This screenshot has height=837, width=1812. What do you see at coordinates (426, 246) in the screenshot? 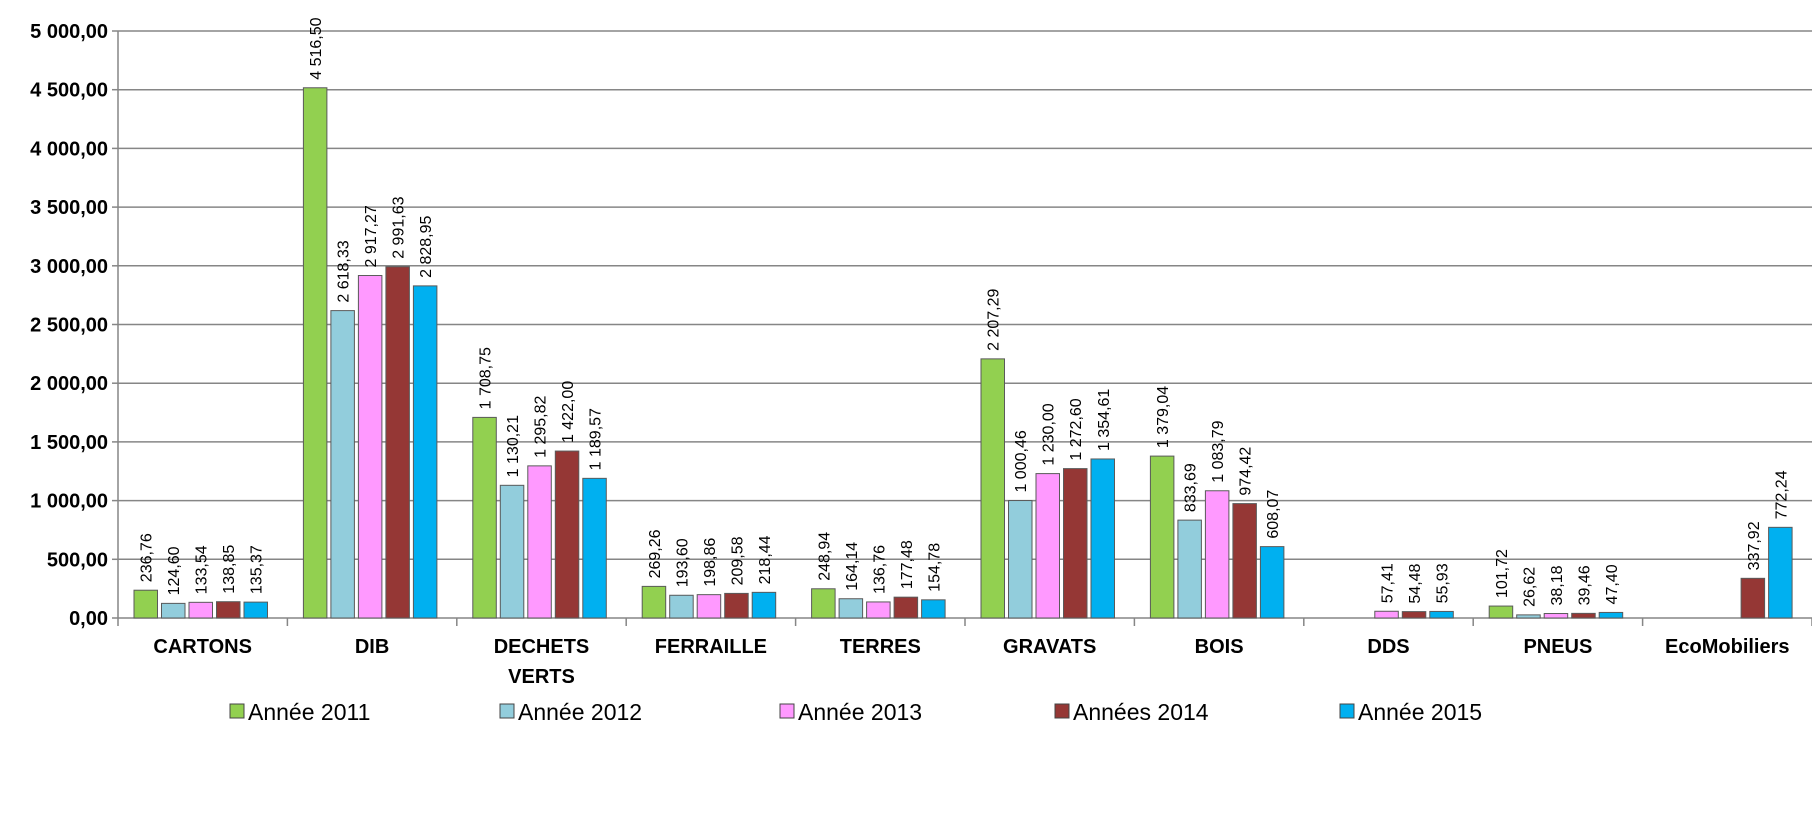
I see `data-label: 2 828,95` at bounding box center [426, 246].